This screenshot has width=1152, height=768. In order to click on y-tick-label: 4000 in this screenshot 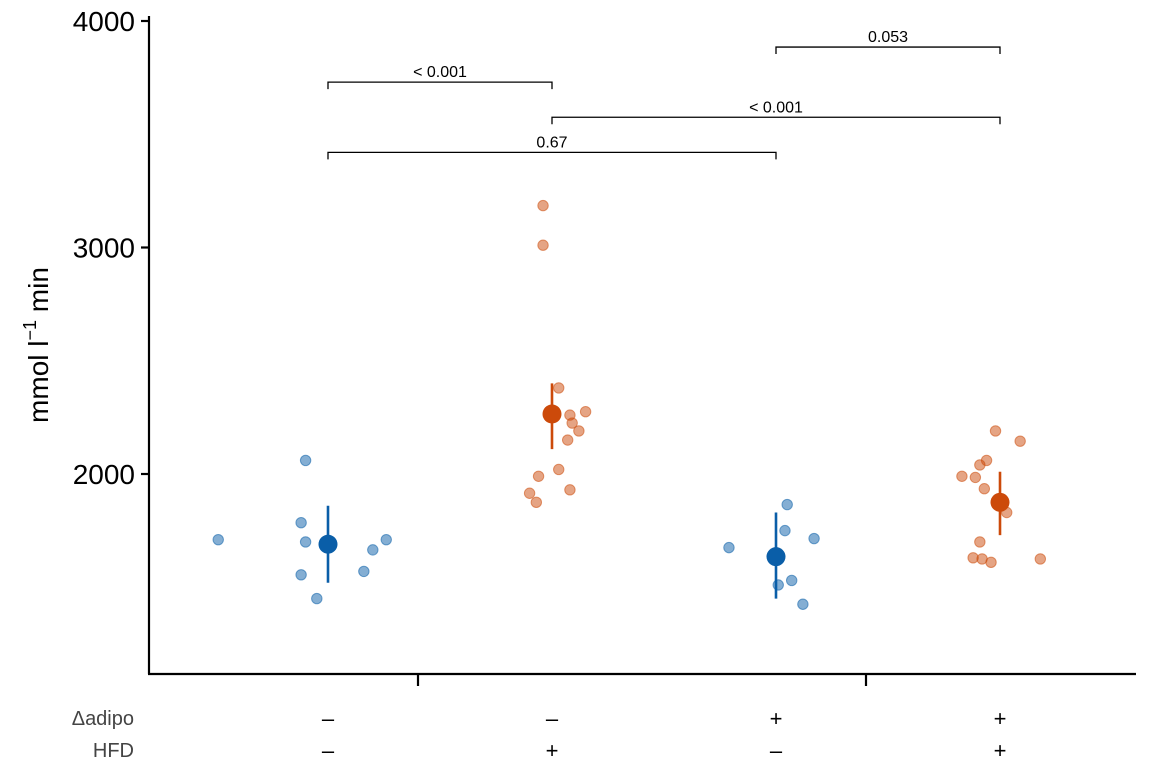, I will do `click(104, 21)`.